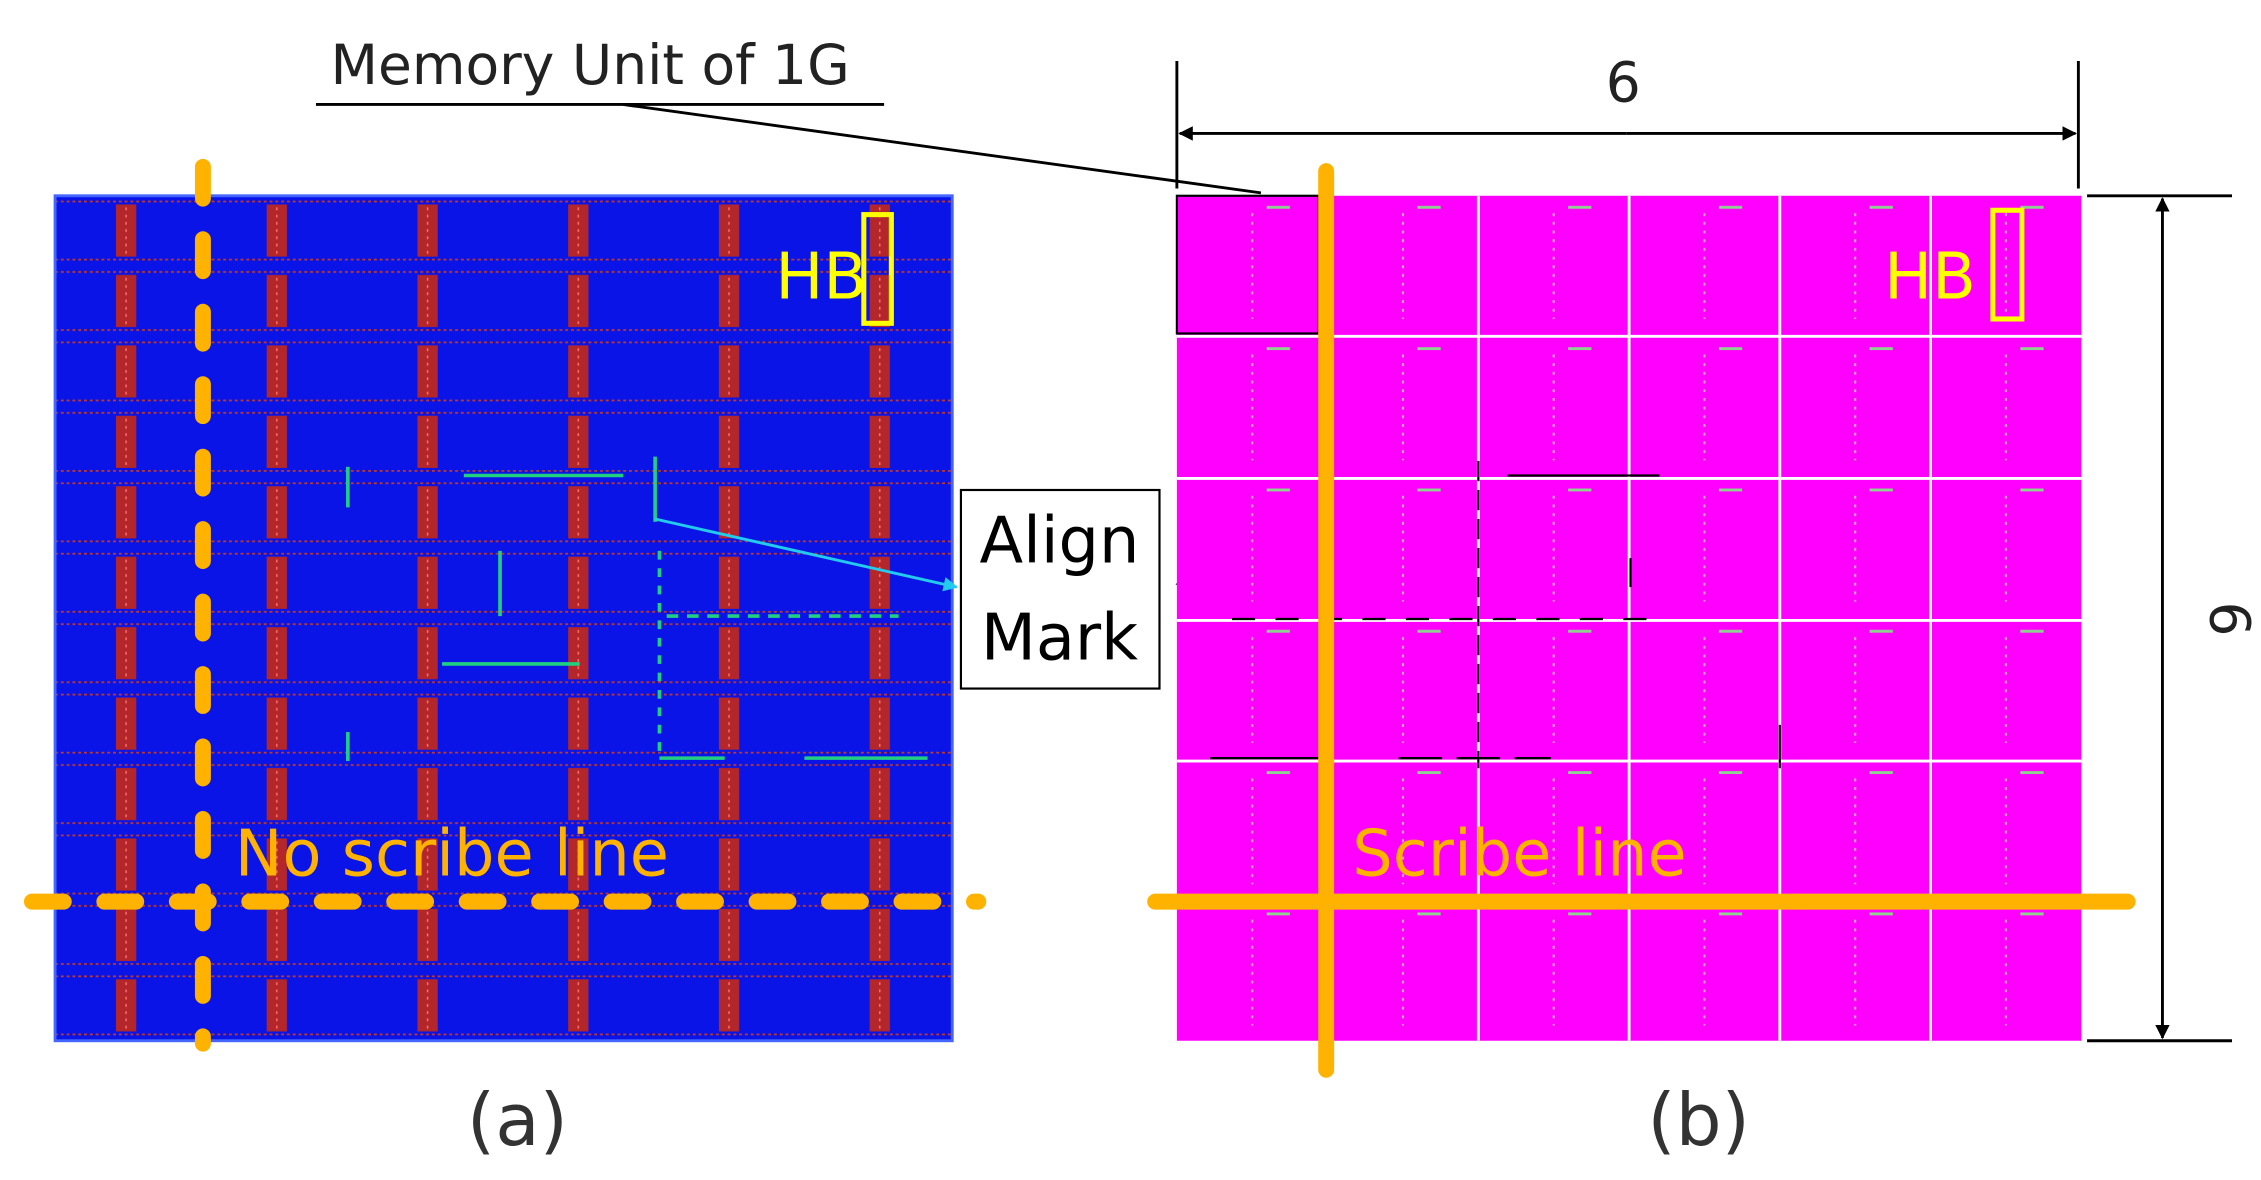 The height and width of the screenshot is (1180, 2261). What do you see at coordinates (452, 855) in the screenshot?
I see `no-scribe-label: No scribe line` at bounding box center [452, 855].